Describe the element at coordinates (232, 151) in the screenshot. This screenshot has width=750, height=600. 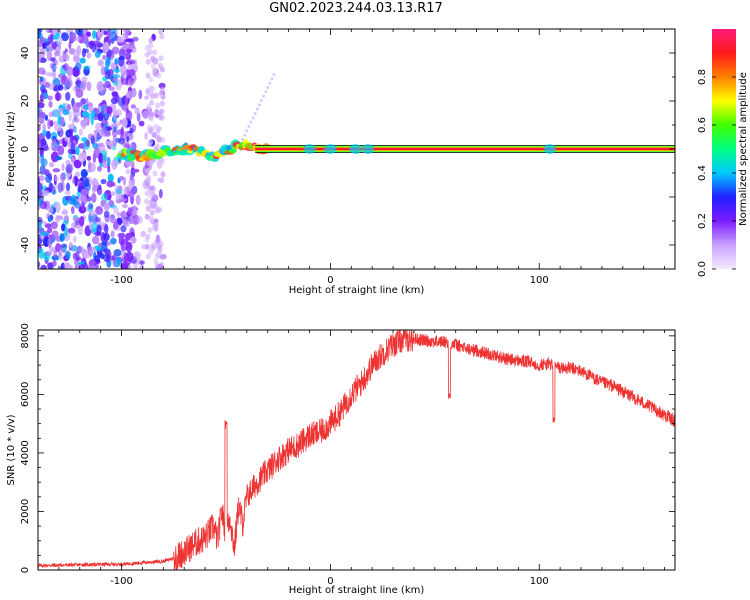
I see `ridge-blob` at that location.